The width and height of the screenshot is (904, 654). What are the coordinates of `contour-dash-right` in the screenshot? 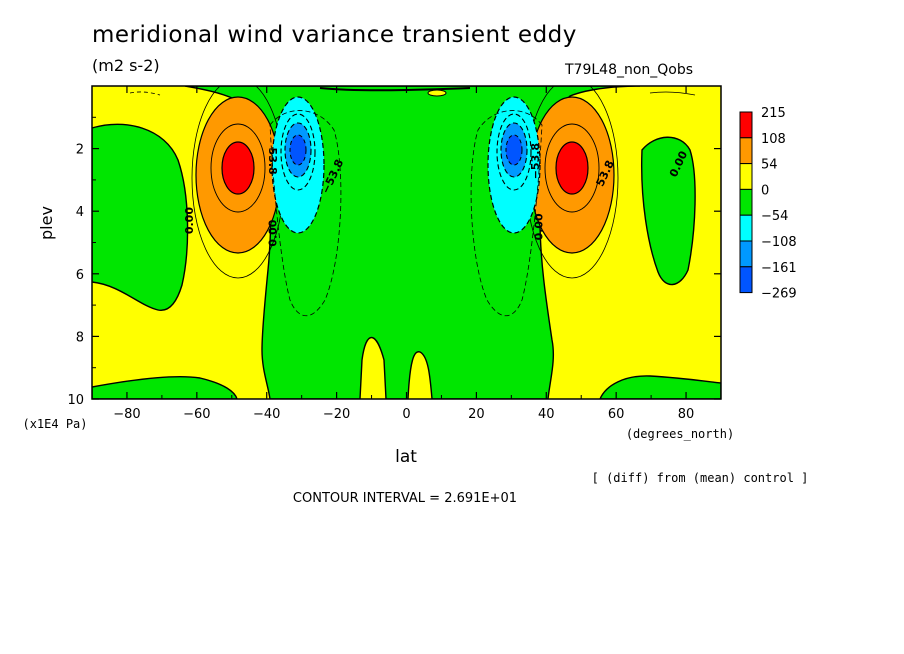 It's located at (514, 152).